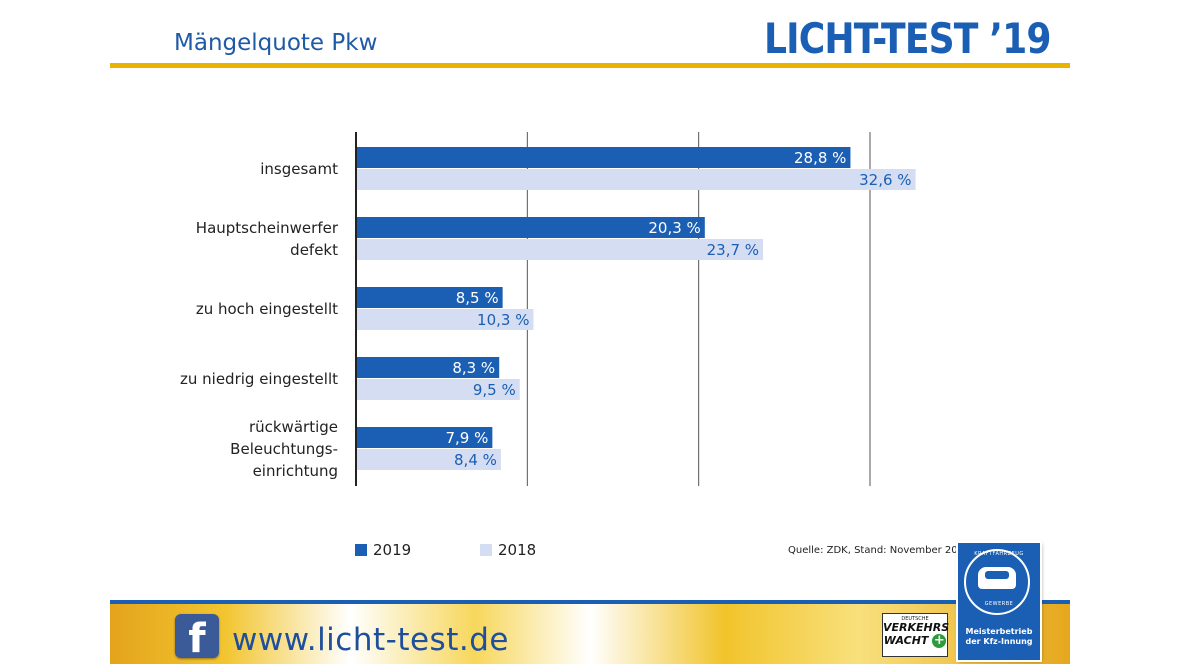 This screenshot has height=664, width=1180. What do you see at coordinates (879, 550) in the screenshot?
I see `source-note: Quelle: ZDK, Stand: November 2019` at bounding box center [879, 550].